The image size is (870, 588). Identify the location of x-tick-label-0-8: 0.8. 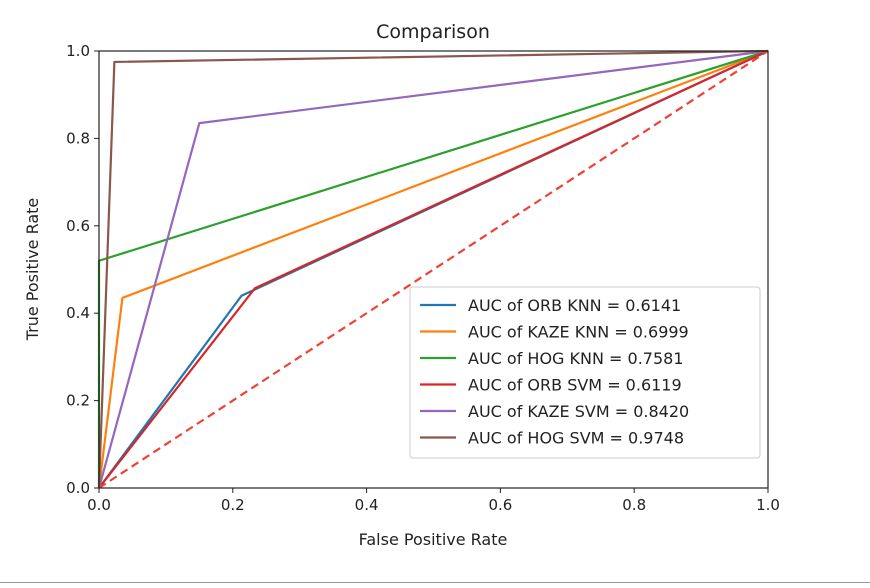
(634, 505).